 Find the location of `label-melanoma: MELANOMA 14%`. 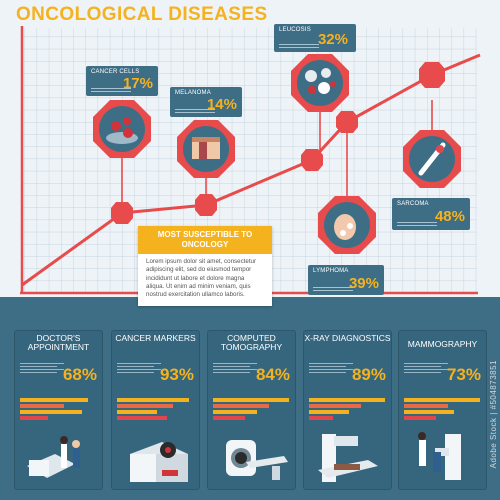

label-melanoma: MELANOMA 14% is located at coordinates (206, 102).